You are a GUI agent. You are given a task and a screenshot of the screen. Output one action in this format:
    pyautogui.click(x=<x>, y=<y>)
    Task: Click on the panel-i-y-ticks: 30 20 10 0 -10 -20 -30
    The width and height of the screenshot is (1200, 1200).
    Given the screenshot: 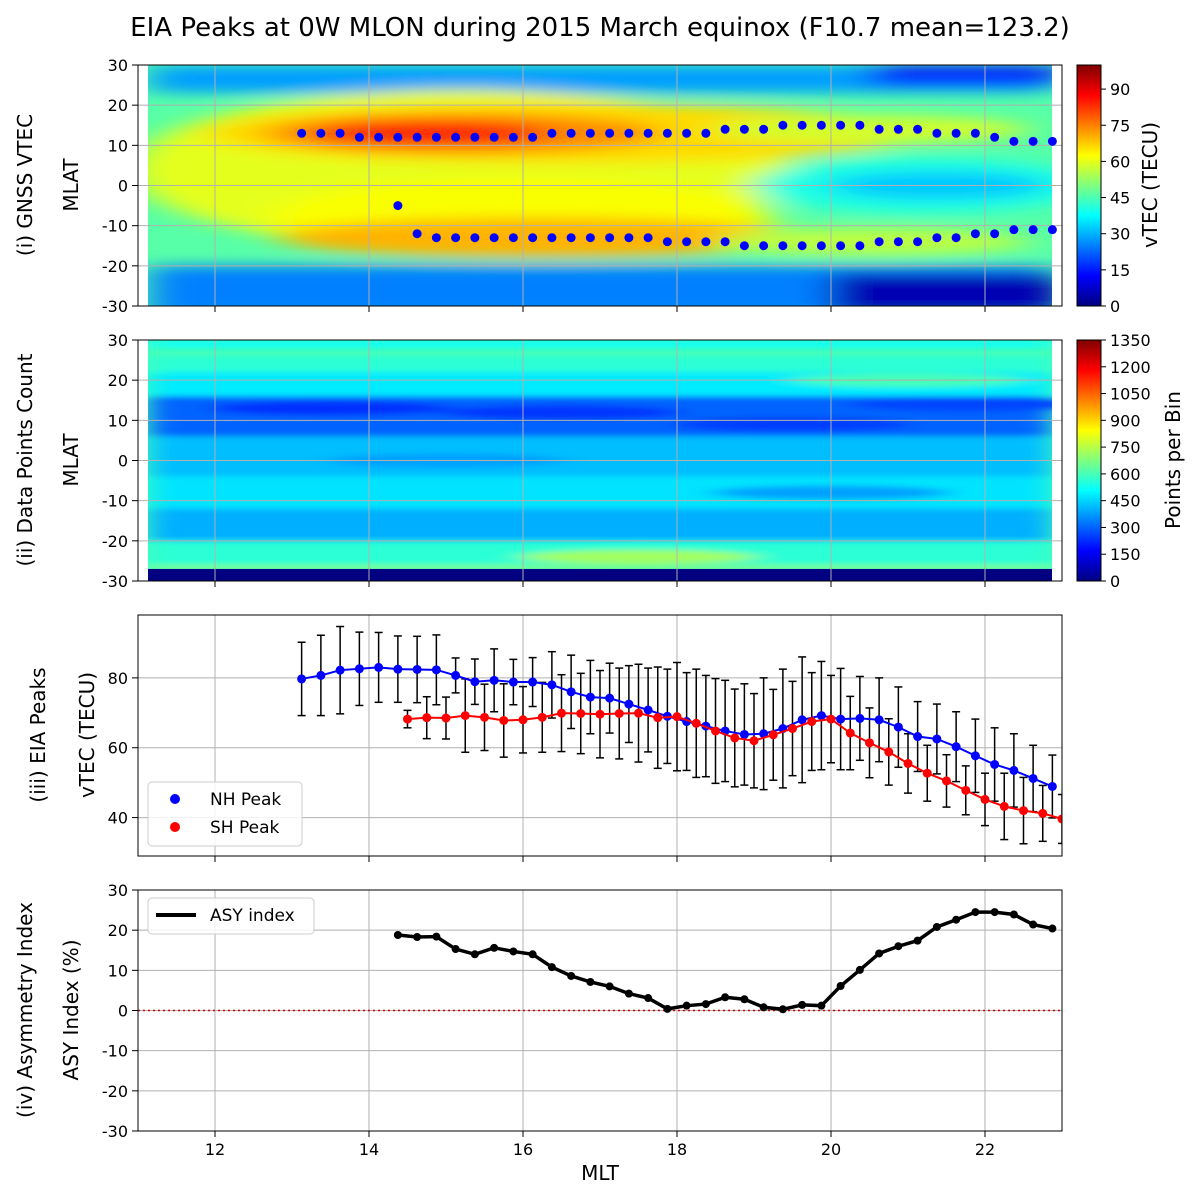 What is the action you would take?
    pyautogui.click(x=120, y=186)
    